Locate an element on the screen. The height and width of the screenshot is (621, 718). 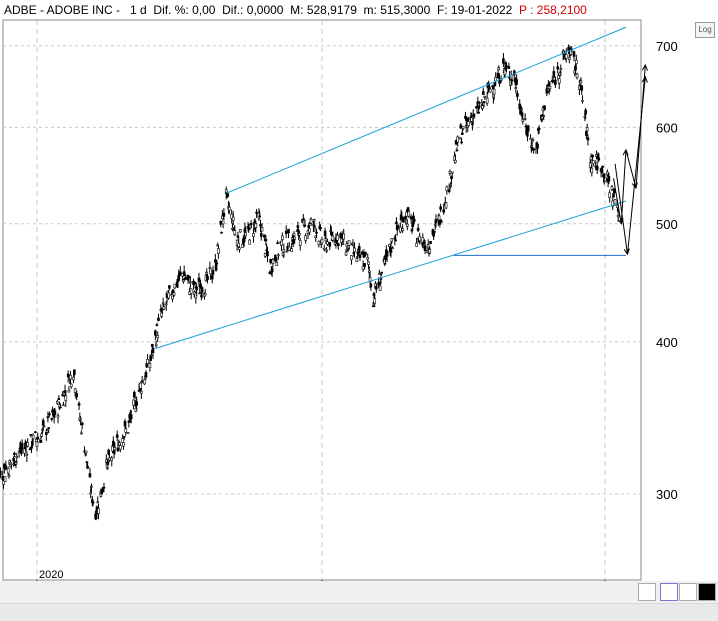
interval-label: 1 d is located at coordinates (138, 10).